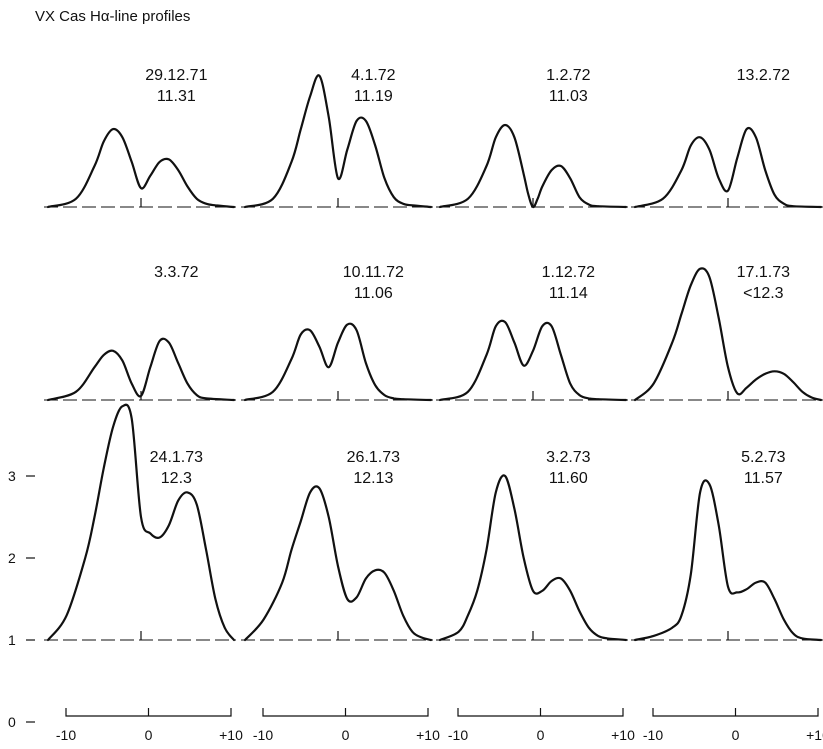 The image size is (823, 749). Describe the element at coordinates (568, 272) in the screenshot. I see `panel-date-label: 1.12.72` at that location.